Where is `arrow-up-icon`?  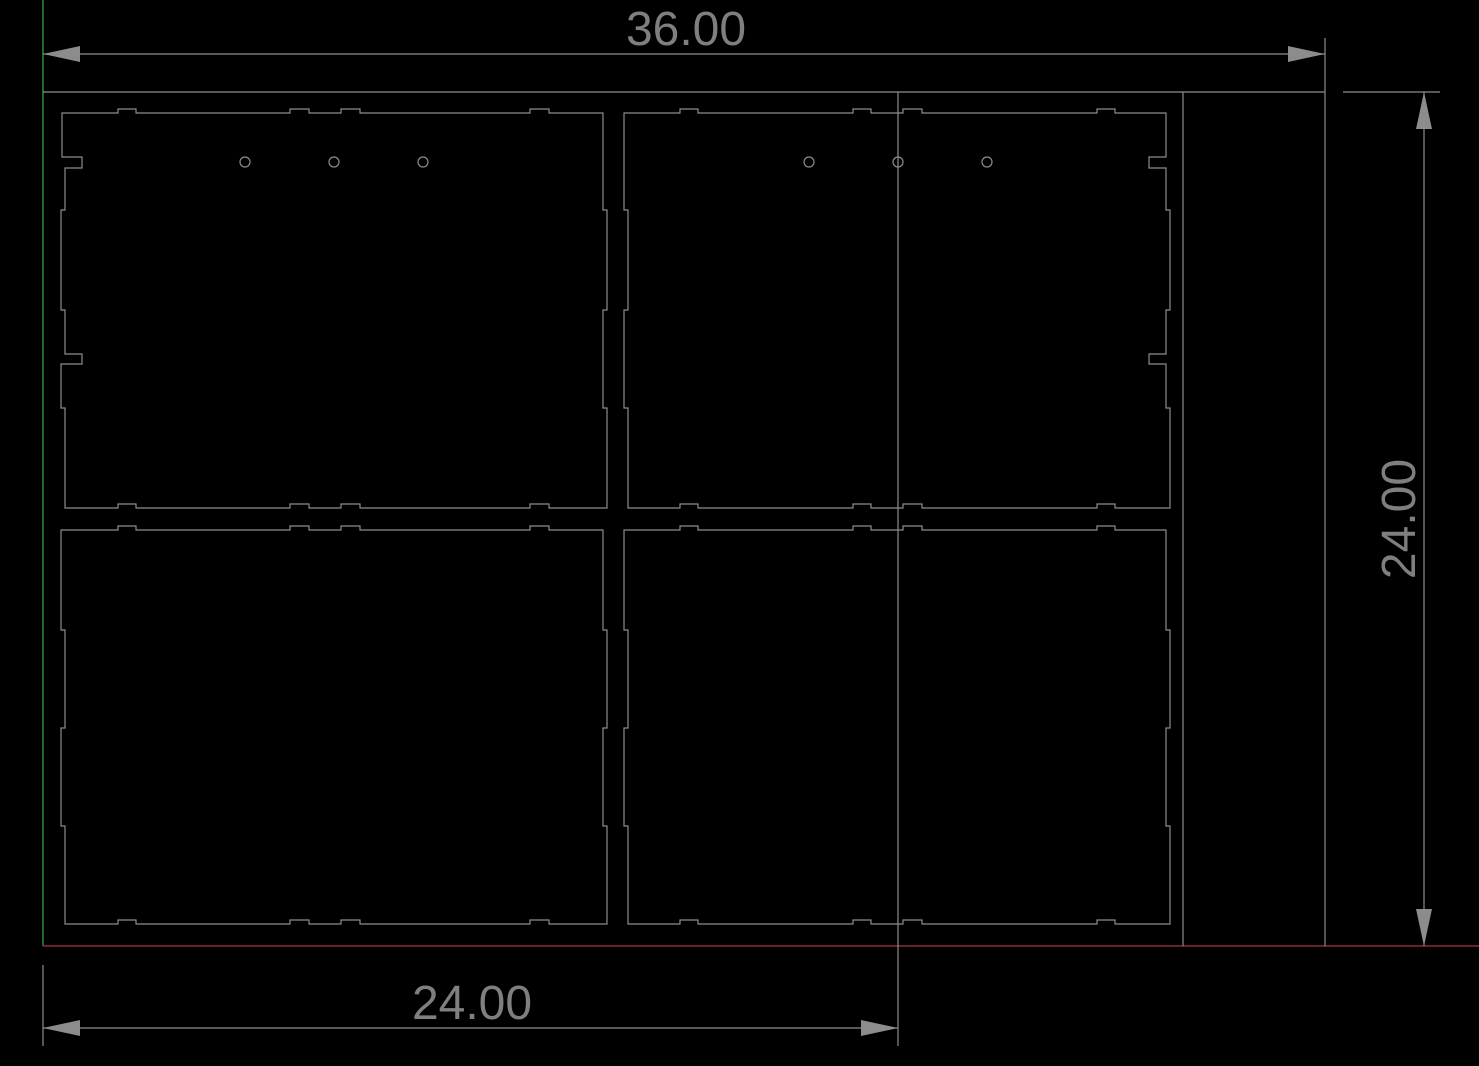
arrow-up-icon is located at coordinates (1424, 110).